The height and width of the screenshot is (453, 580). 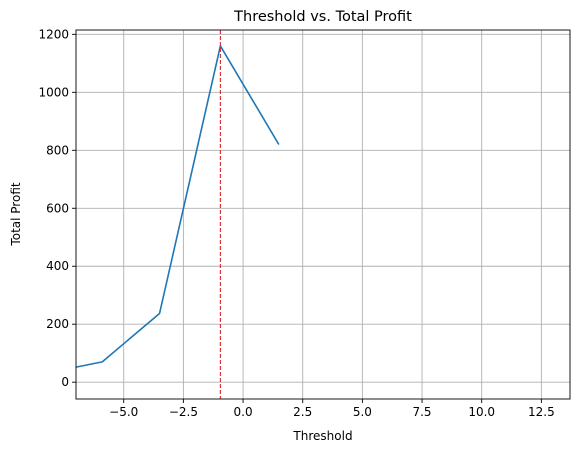 What do you see at coordinates (183, 412) in the screenshot?
I see `x-tick-label: −2.5` at bounding box center [183, 412].